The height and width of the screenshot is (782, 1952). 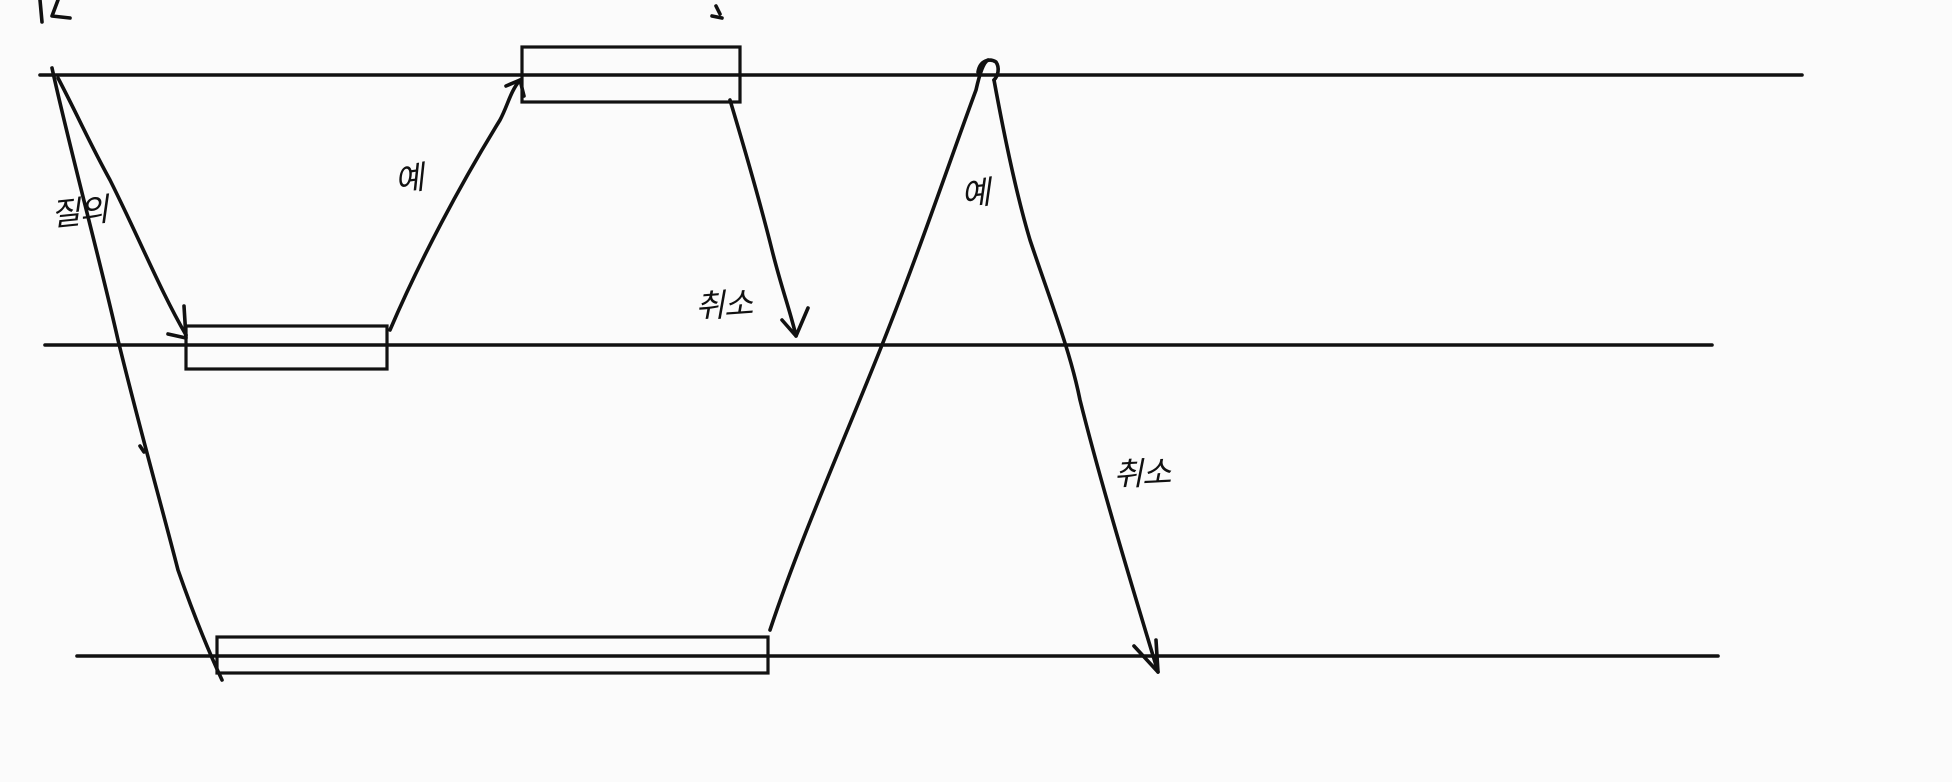 I want to click on arrow-query-to-bottom-tick, so click(x=142, y=449).